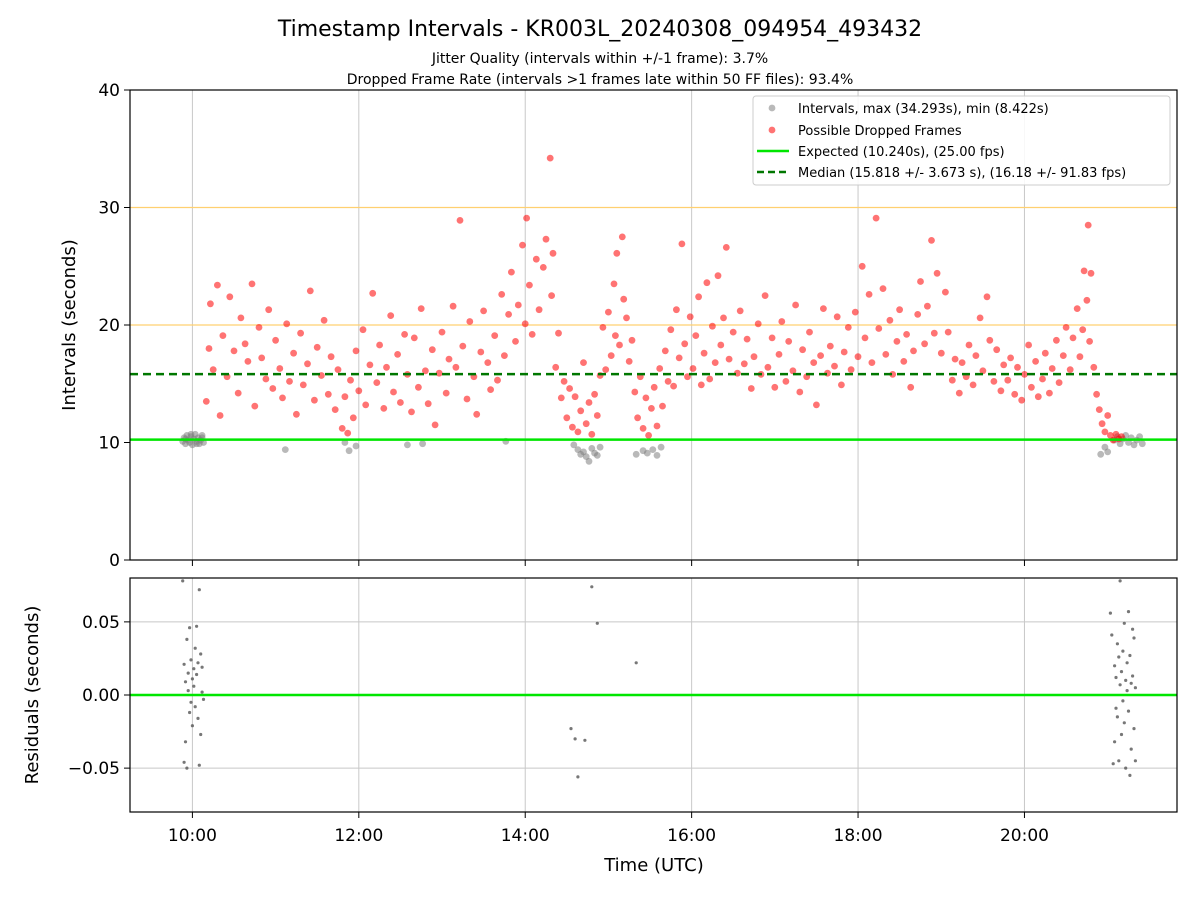 The image size is (1200, 900). I want to click on legend-marker-dropped, so click(772, 130).